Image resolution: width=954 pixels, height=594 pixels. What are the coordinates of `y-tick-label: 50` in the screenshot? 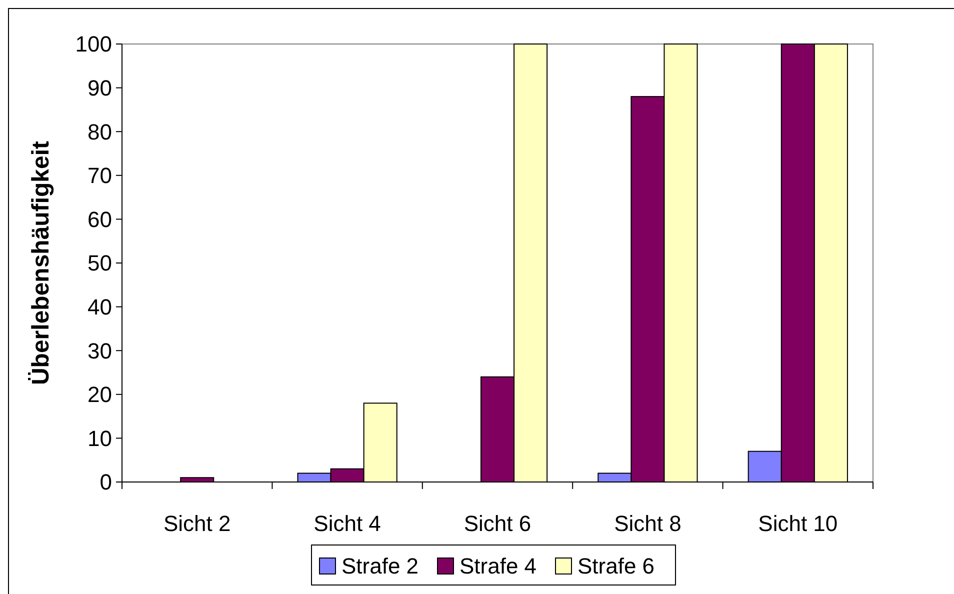 It's located at (100, 263).